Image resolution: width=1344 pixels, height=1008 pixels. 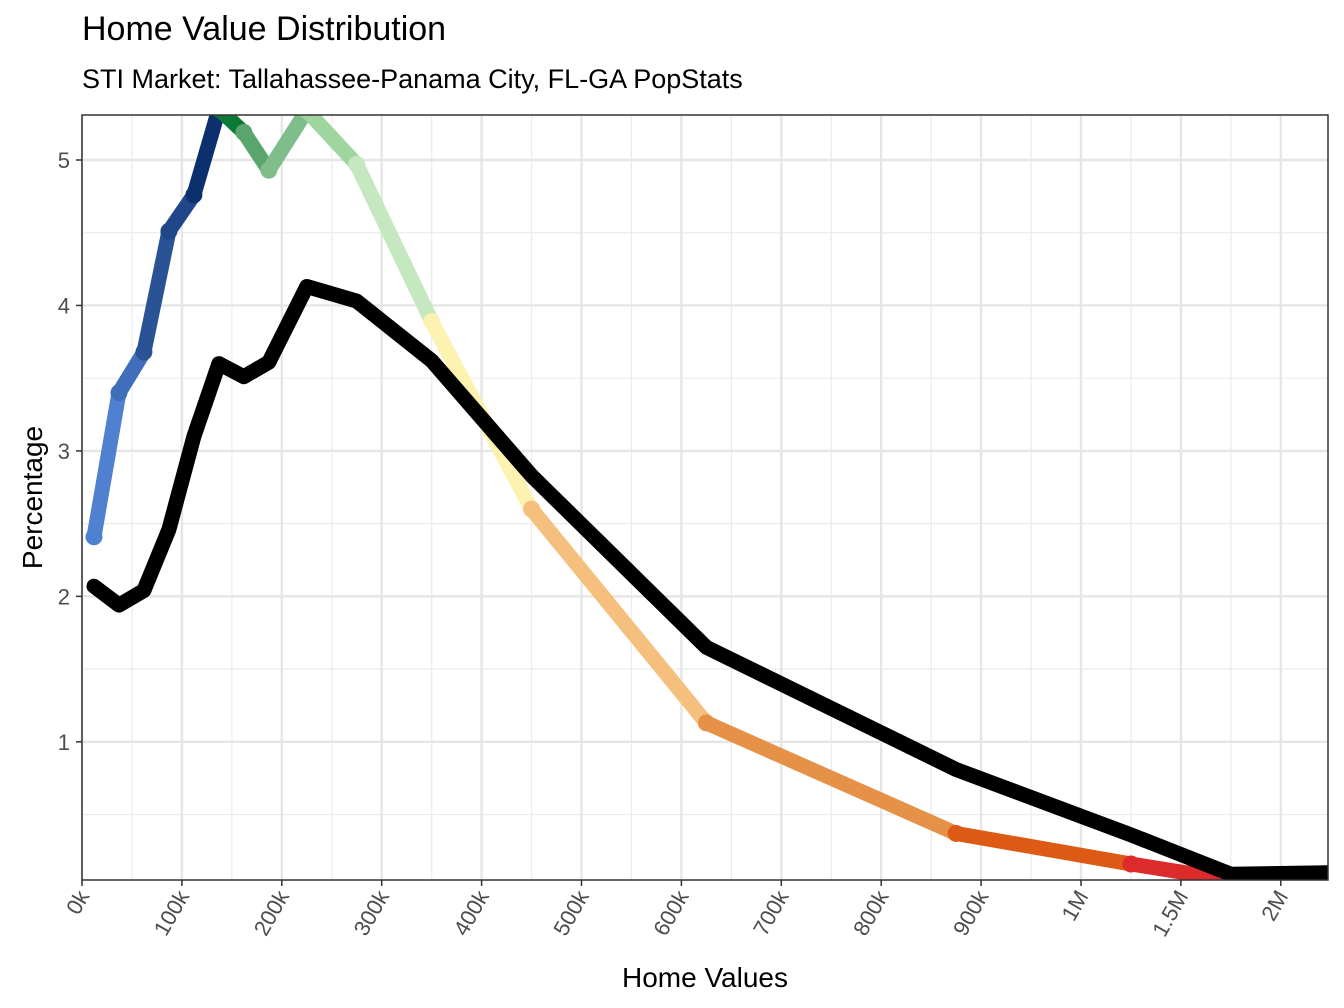 What do you see at coordinates (64, 742) in the screenshot?
I see `y-tick-label: 1` at bounding box center [64, 742].